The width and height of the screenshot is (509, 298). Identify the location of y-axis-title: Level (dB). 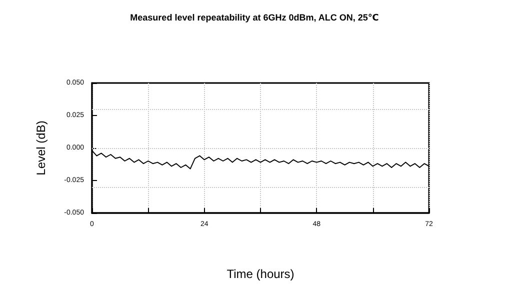
(41, 148).